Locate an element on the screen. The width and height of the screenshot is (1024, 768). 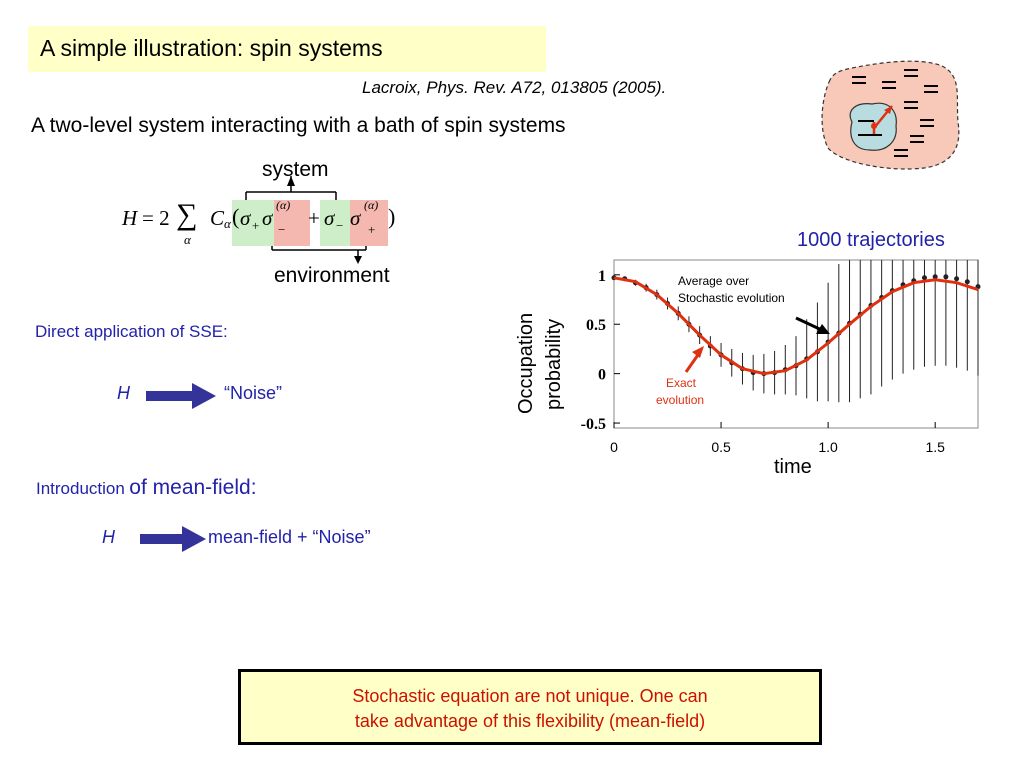
svg-text: probability is located at coordinates (554, 364).